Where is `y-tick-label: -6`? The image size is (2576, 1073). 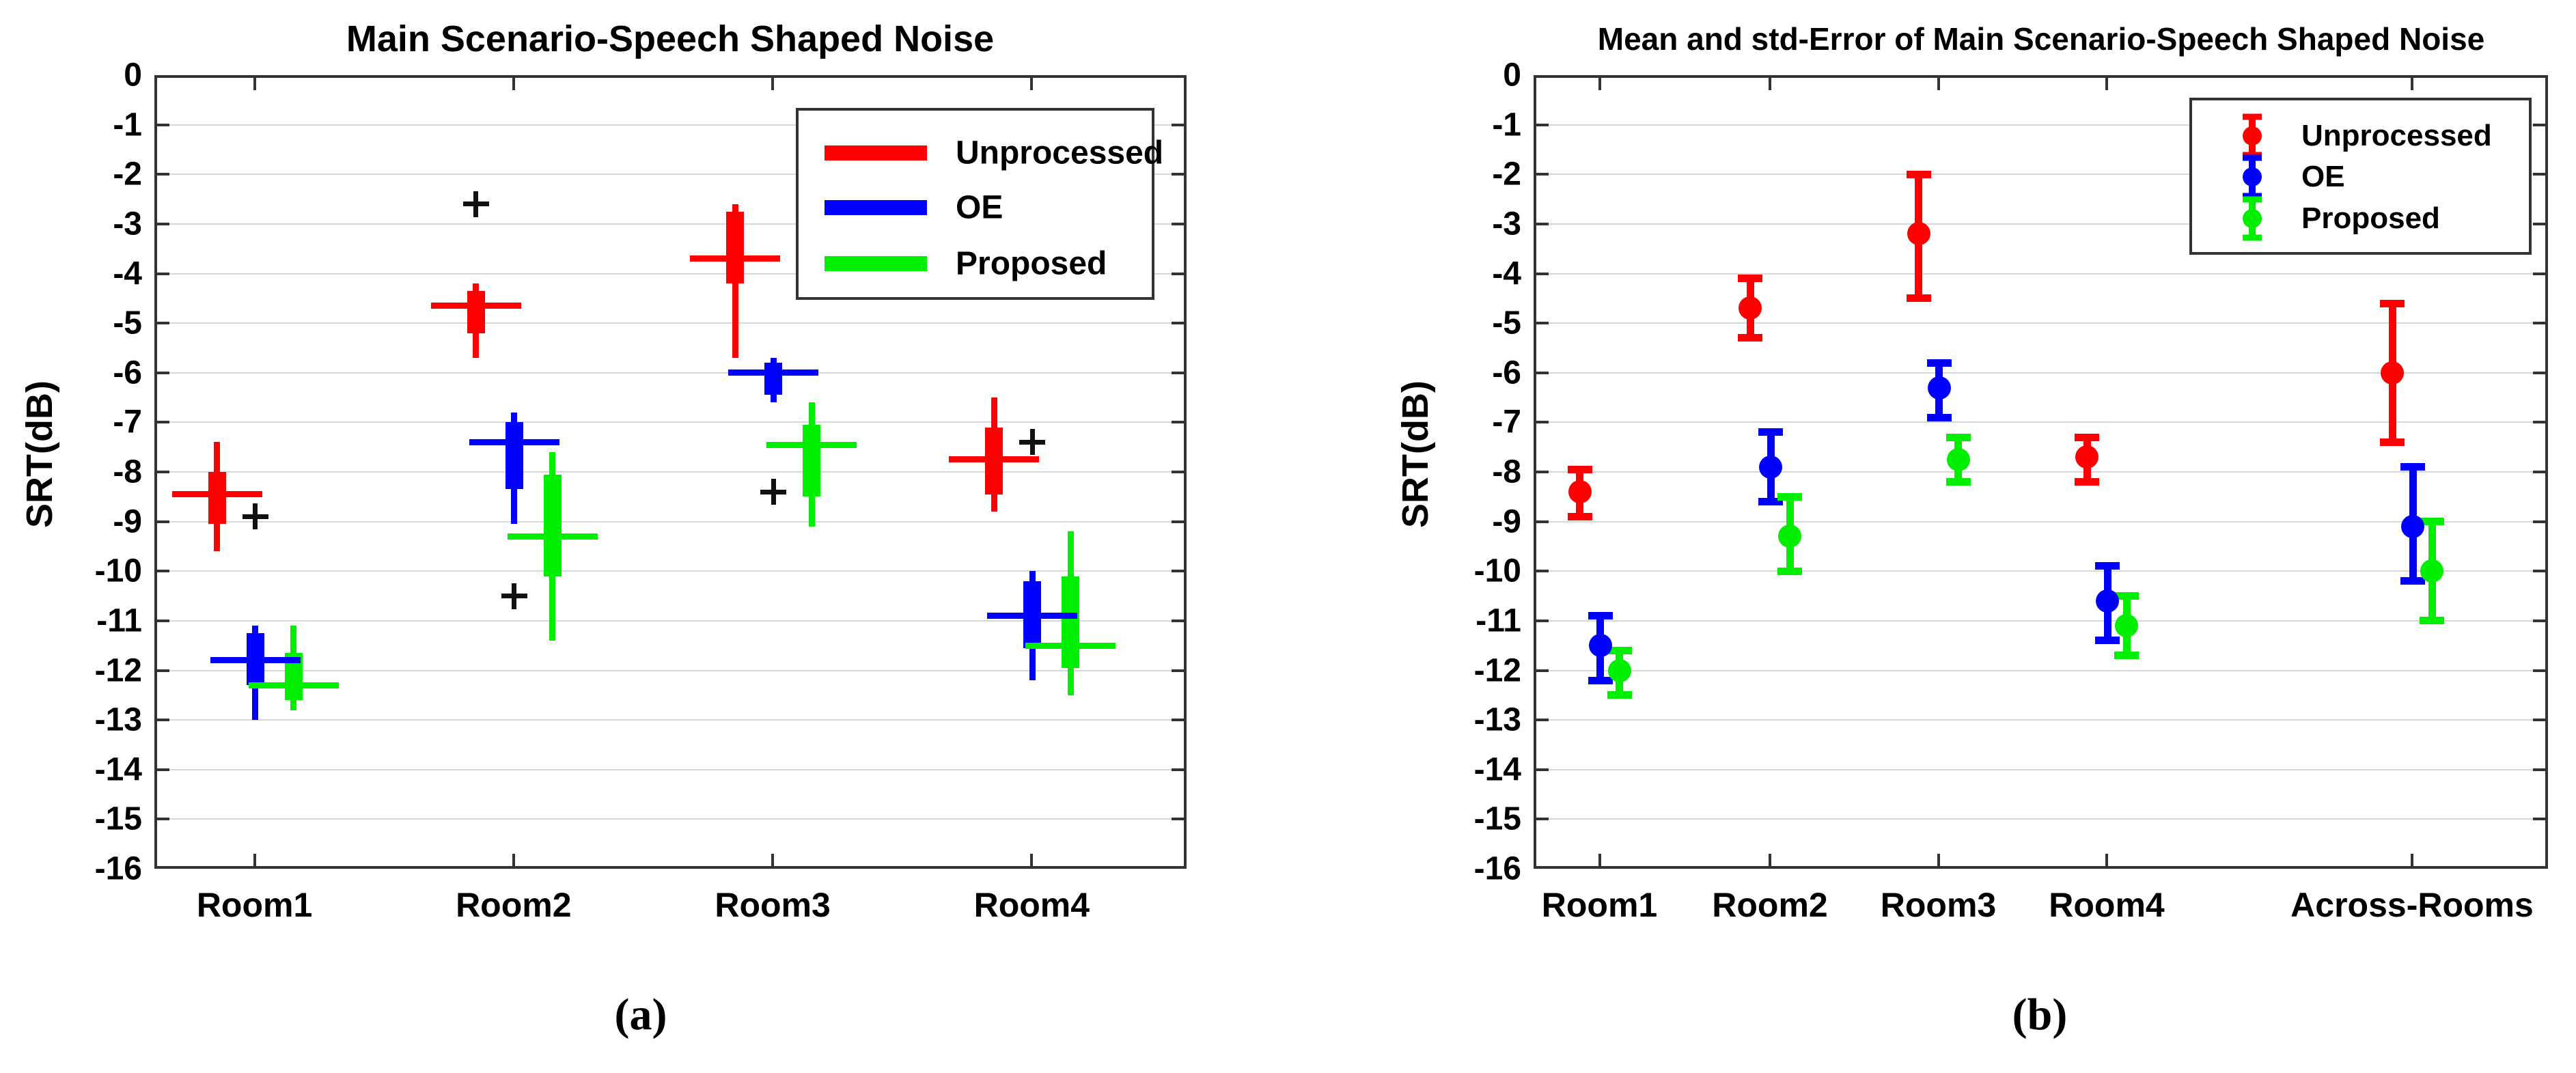 y-tick-label: -6 is located at coordinates (128, 373).